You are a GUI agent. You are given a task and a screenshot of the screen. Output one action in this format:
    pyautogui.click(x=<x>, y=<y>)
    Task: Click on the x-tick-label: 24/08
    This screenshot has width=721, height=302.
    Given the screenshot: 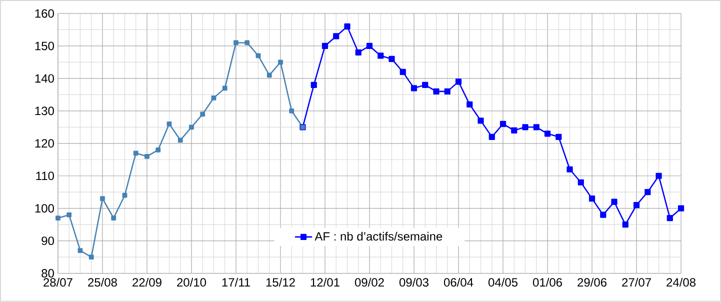 What is the action you would take?
    pyautogui.click(x=681, y=282)
    